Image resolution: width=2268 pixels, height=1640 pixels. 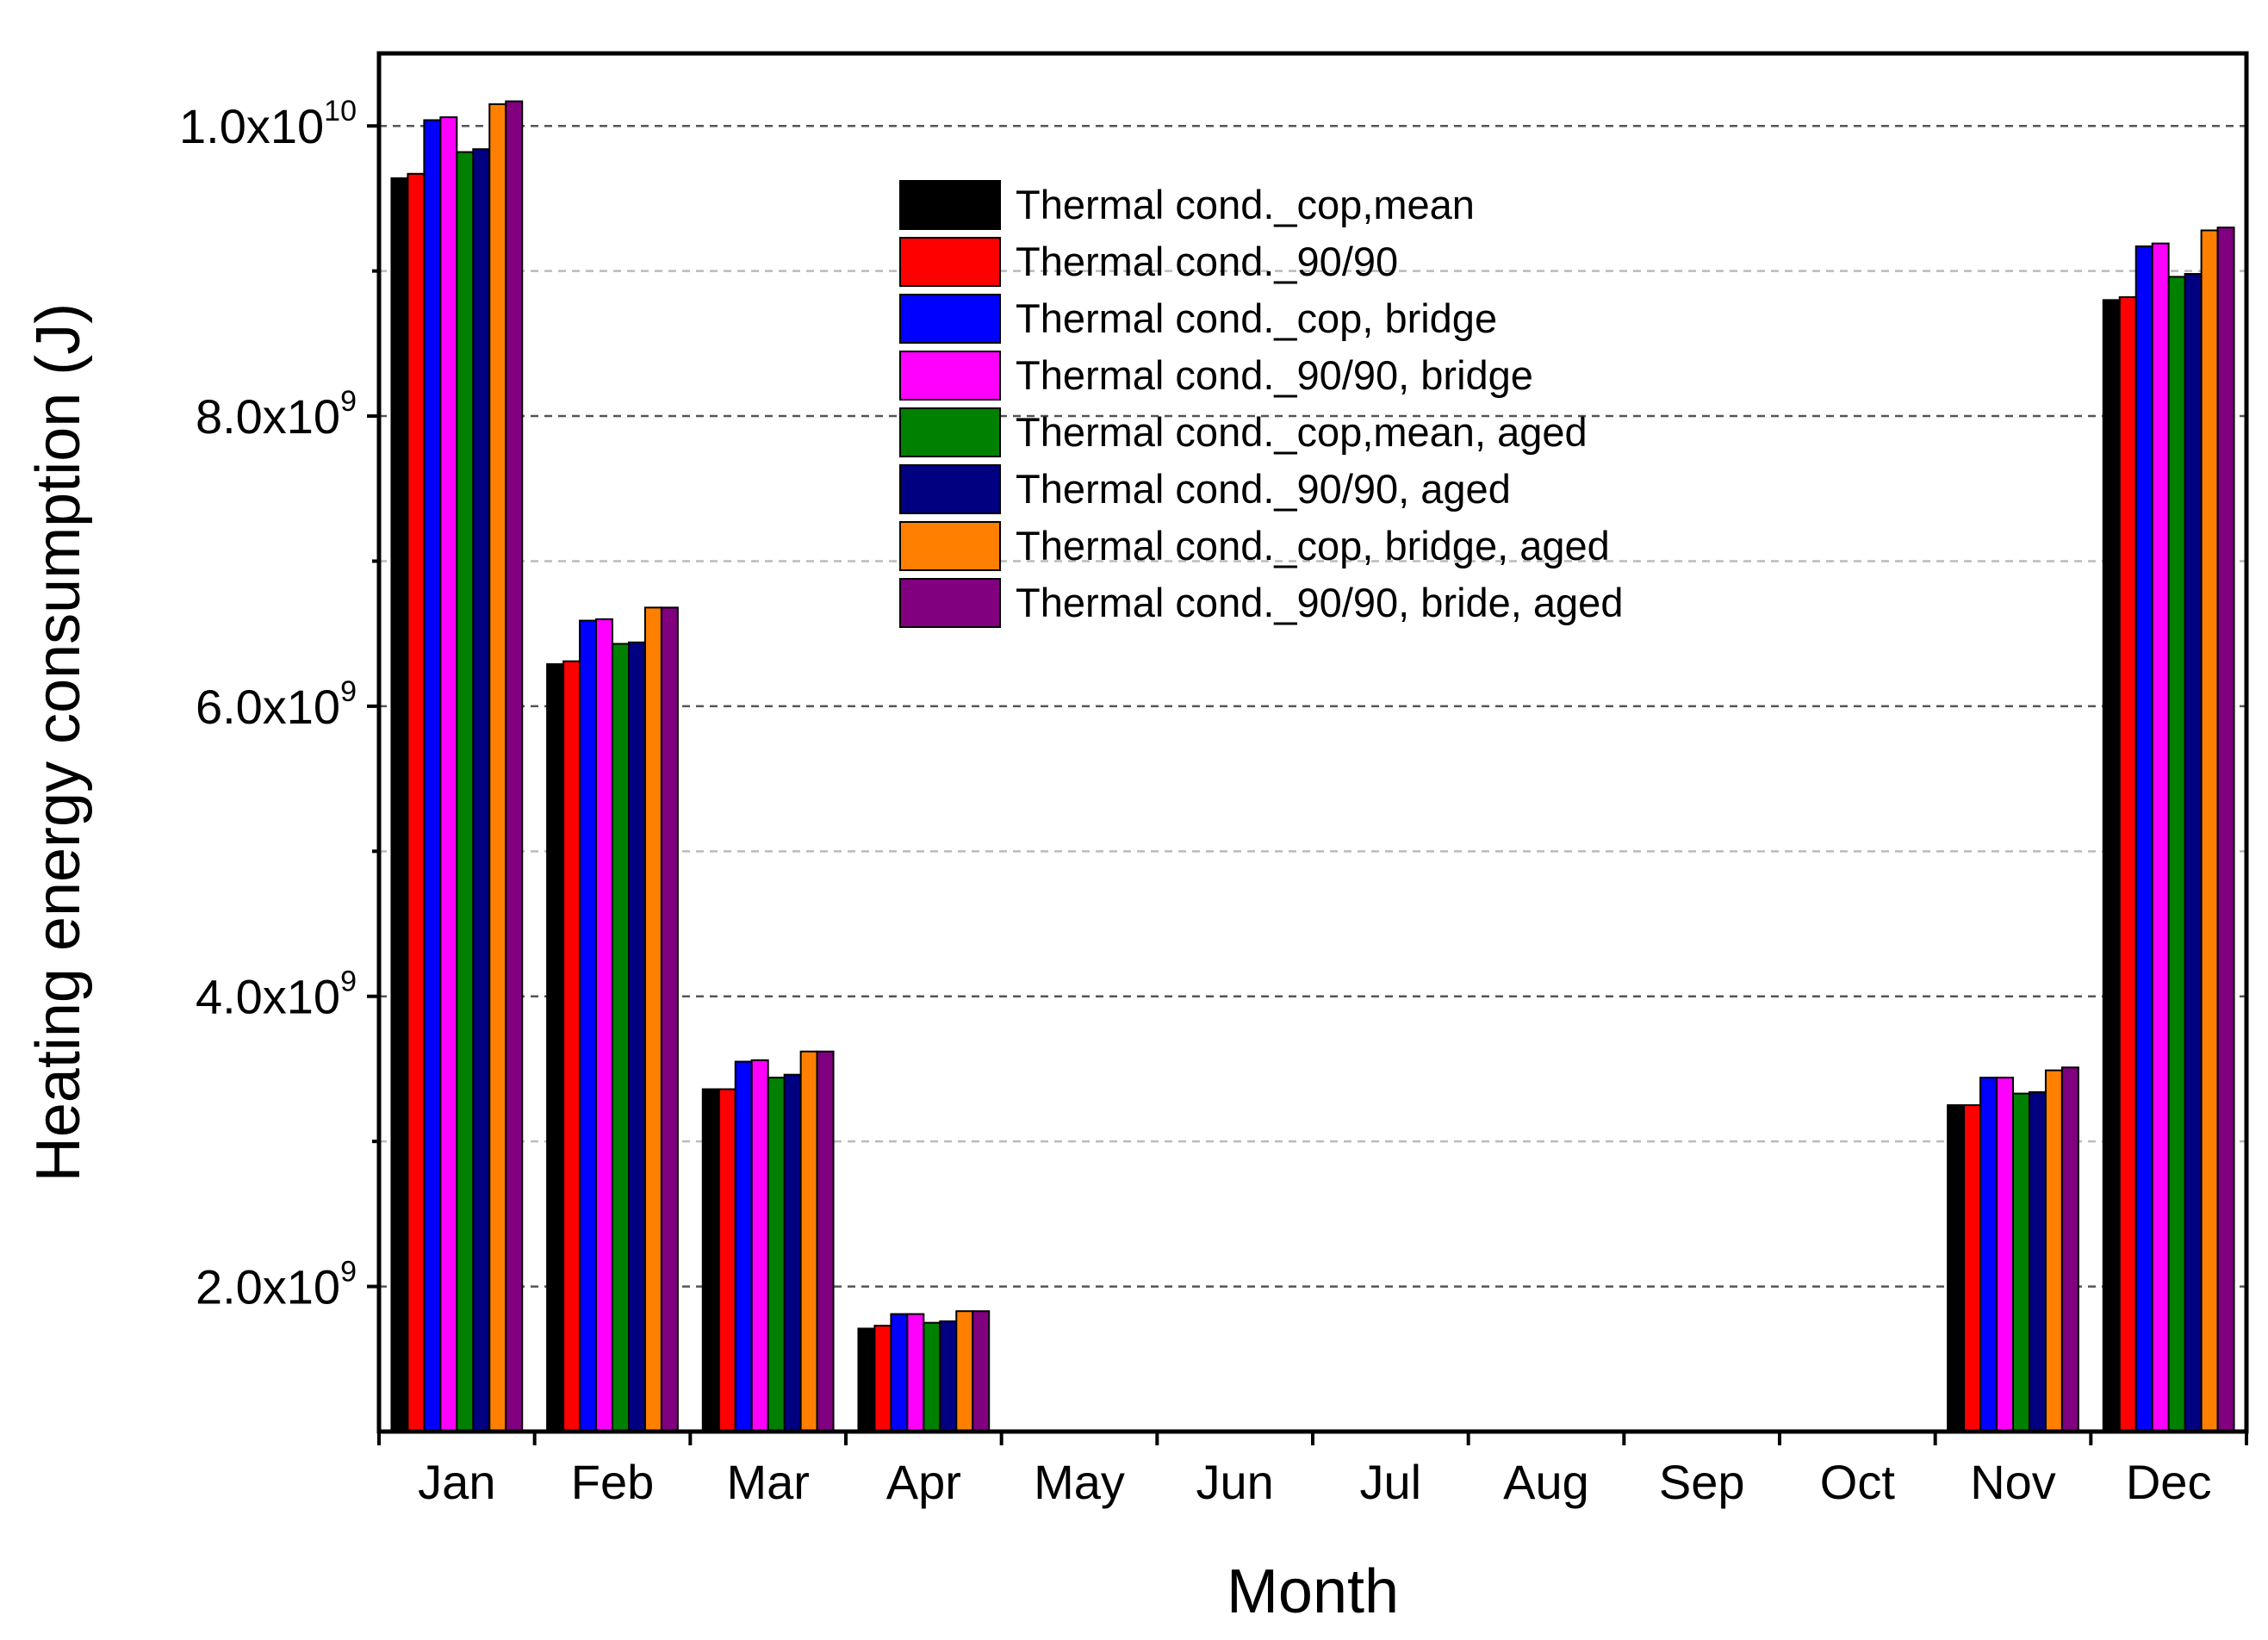 What do you see at coordinates (2169, 1482) in the screenshot?
I see `x-tick-label: Dec` at bounding box center [2169, 1482].